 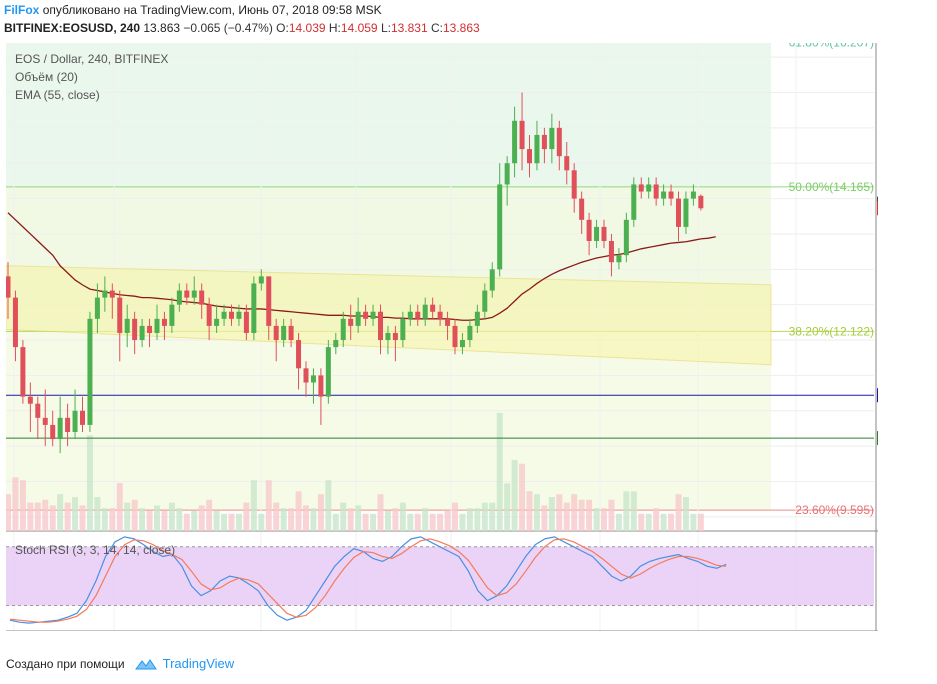 What do you see at coordinates (831, 187) in the screenshot?
I see `fib-label: 50.00%(14.165)` at bounding box center [831, 187].